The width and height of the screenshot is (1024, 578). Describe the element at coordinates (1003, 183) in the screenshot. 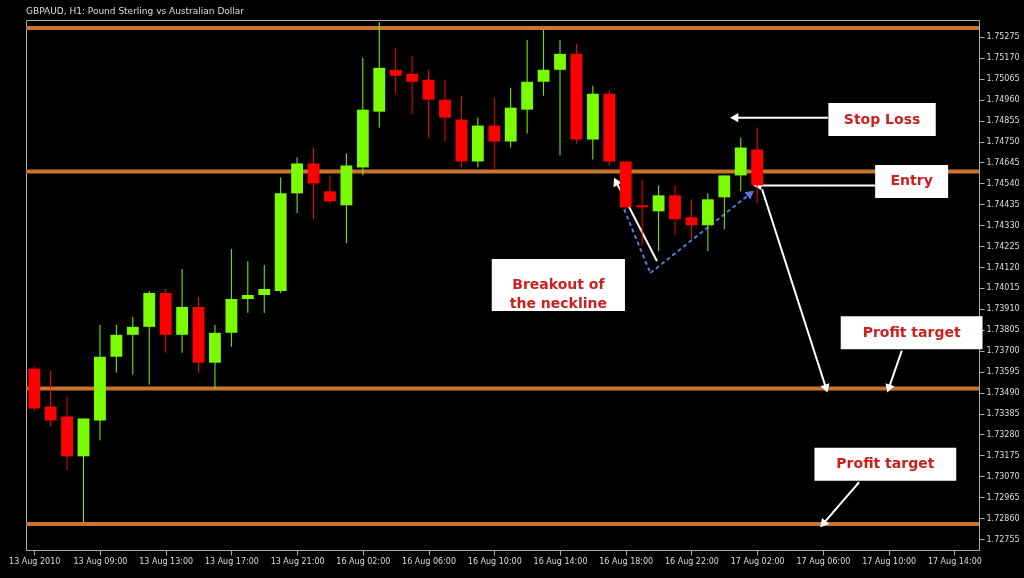

I see `y-tick-label: 1.74540` at that location.